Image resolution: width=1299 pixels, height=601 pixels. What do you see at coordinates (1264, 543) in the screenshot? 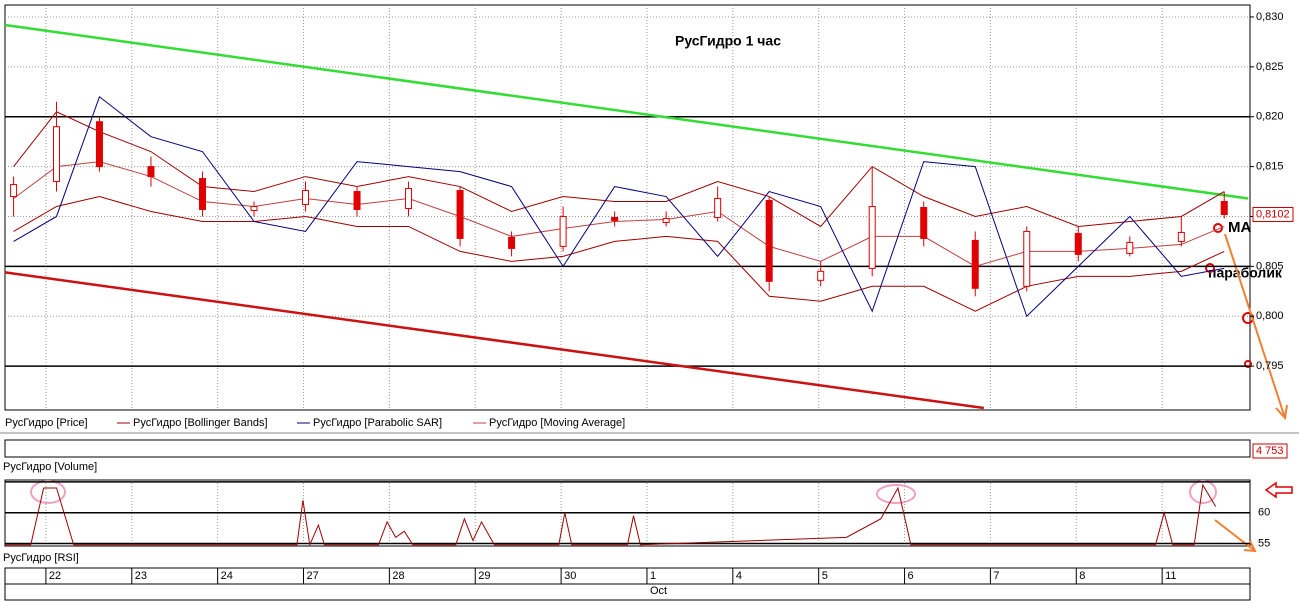
I see `rsi-tick-label: 55` at bounding box center [1264, 543].